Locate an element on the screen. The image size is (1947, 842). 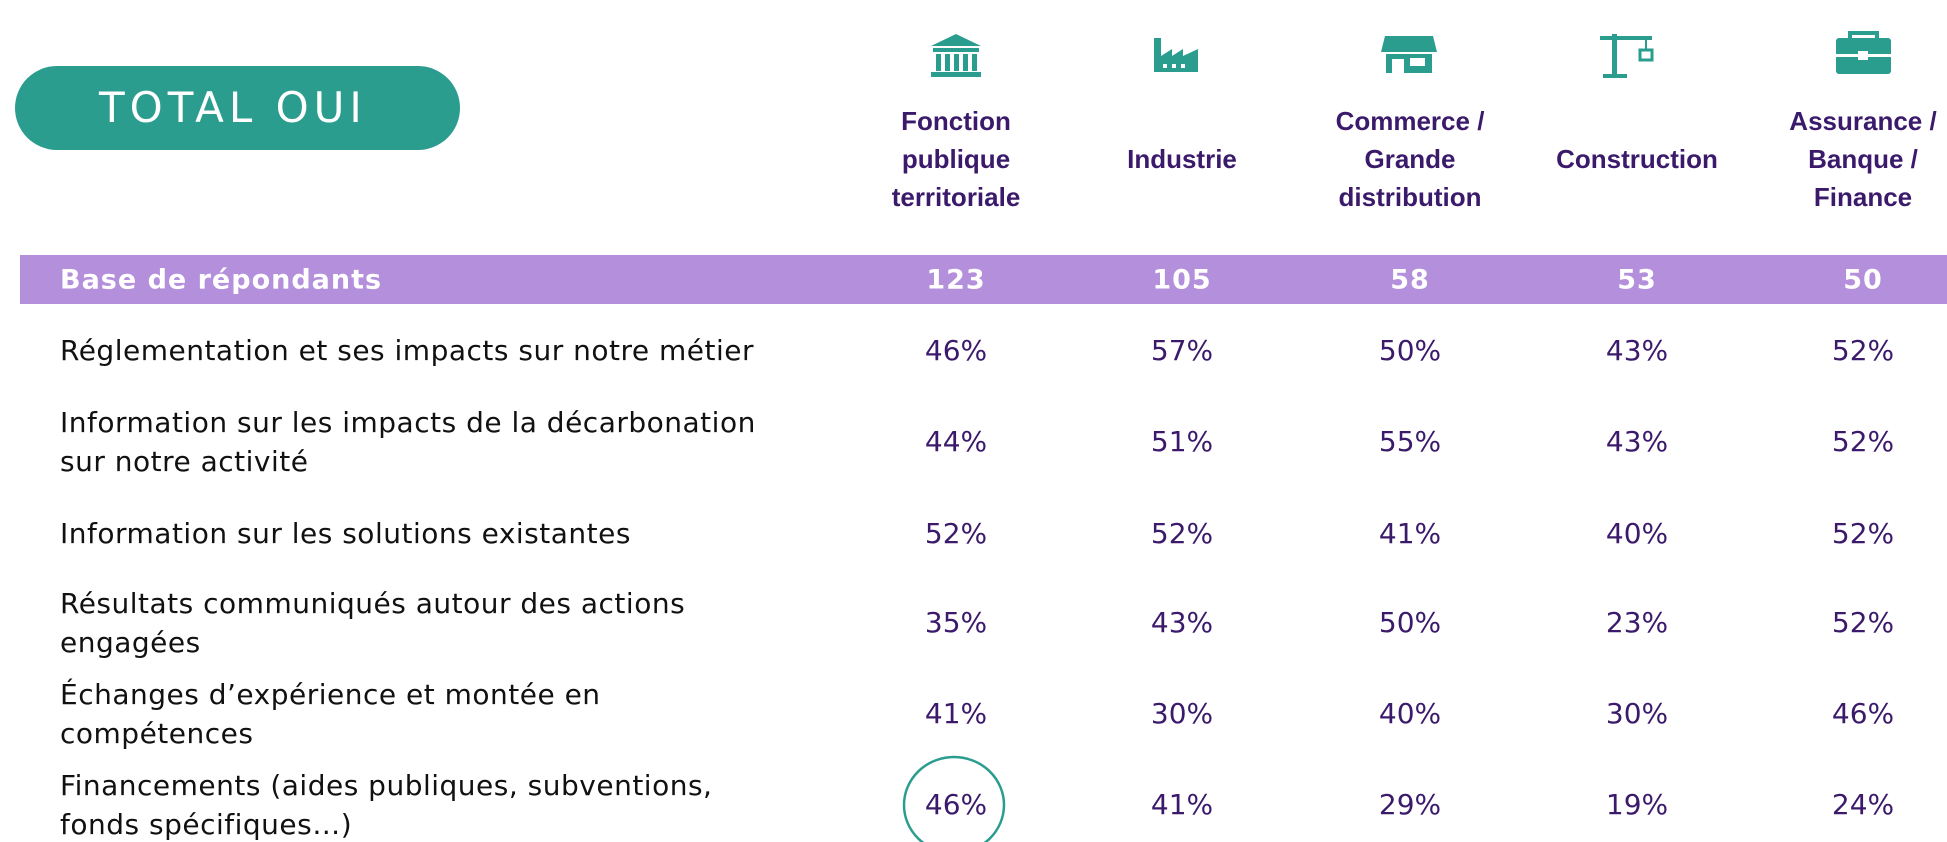
column-header: Fonction is located at coordinates (956, 121).